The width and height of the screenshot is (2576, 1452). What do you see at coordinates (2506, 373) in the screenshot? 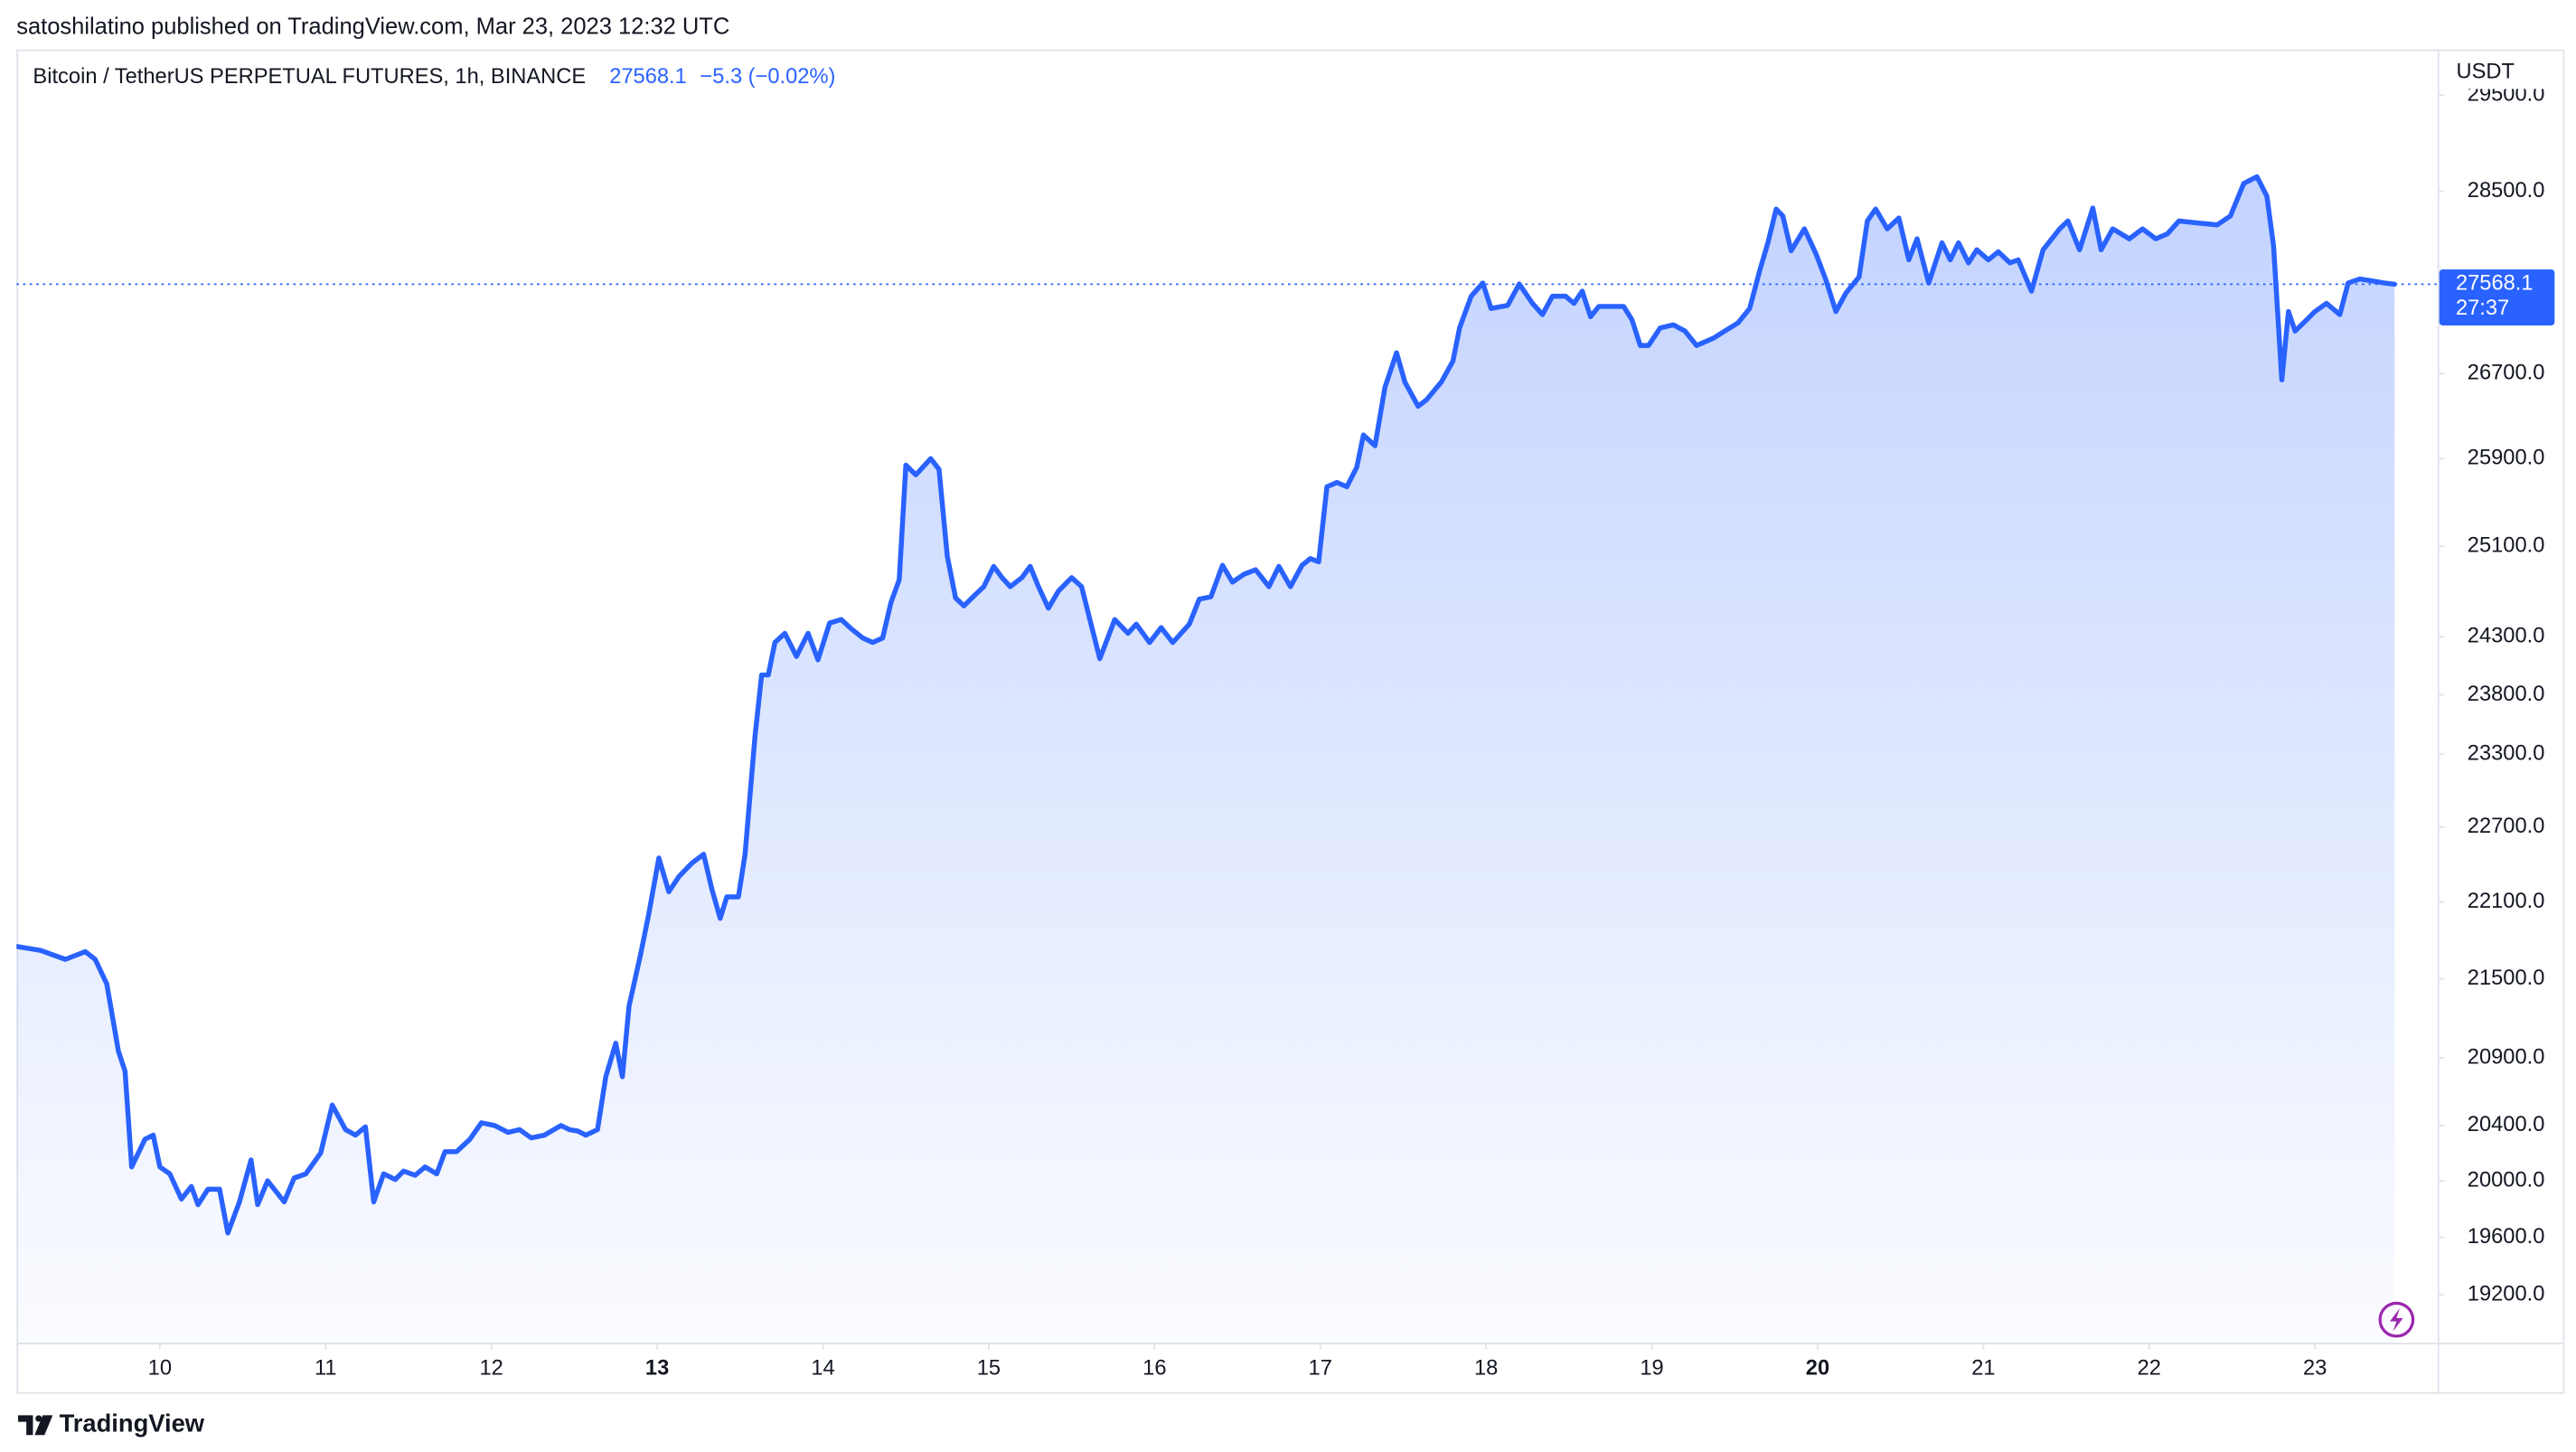
I see `y-tick-label: 26700.0` at bounding box center [2506, 373].